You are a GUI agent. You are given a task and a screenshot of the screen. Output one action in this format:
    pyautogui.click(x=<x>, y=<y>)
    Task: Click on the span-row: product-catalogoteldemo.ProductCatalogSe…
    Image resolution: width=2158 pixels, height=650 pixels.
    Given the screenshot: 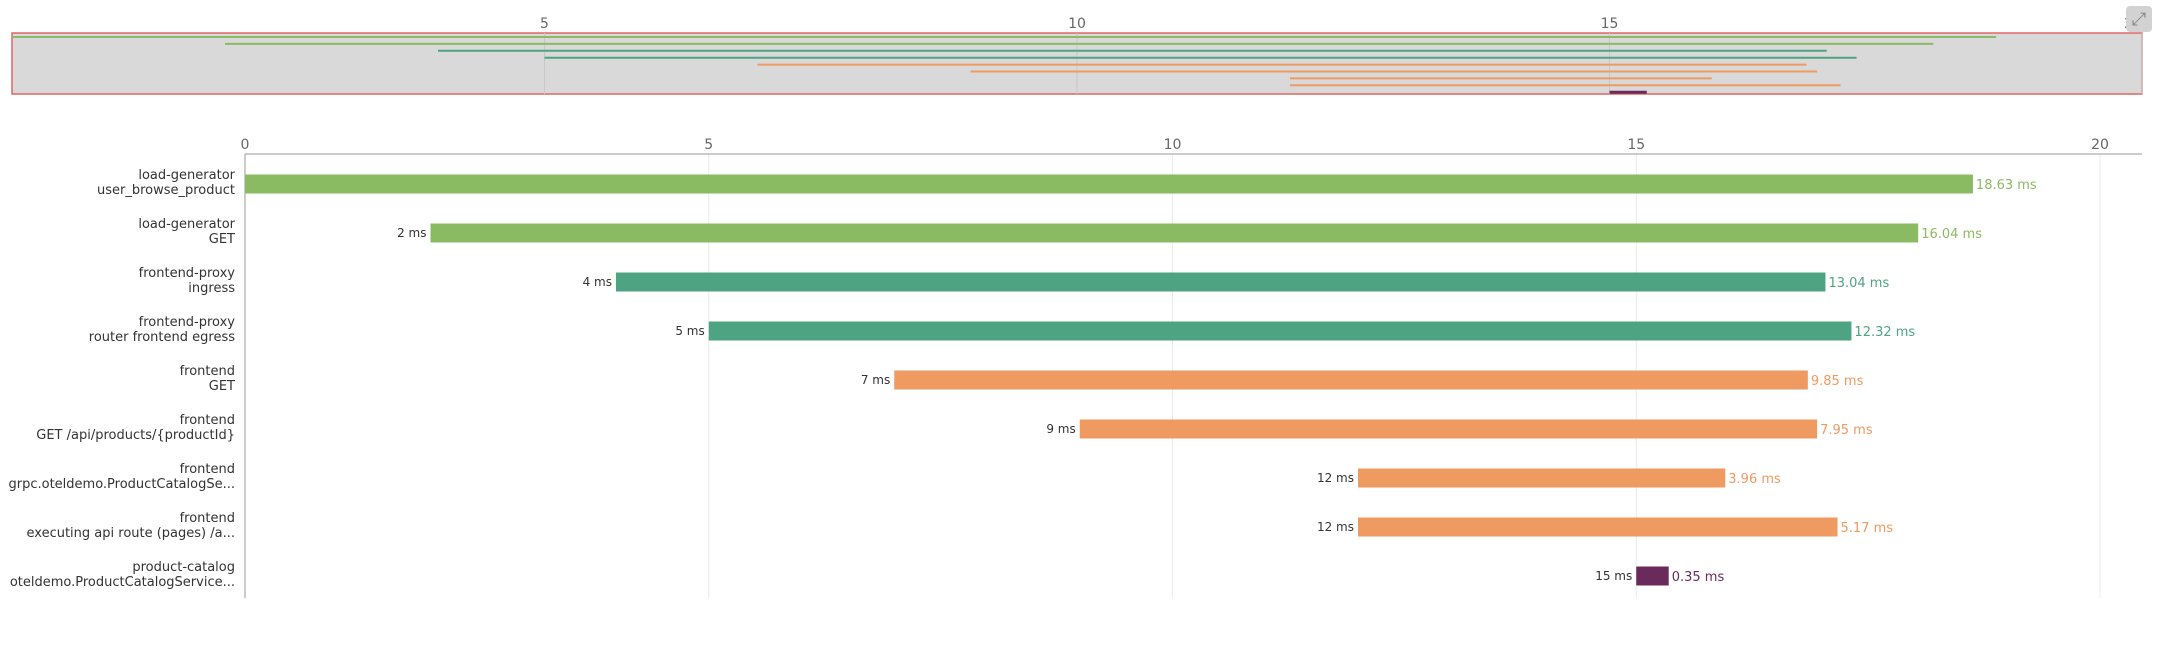 What is the action you would take?
    pyautogui.click(x=867, y=575)
    